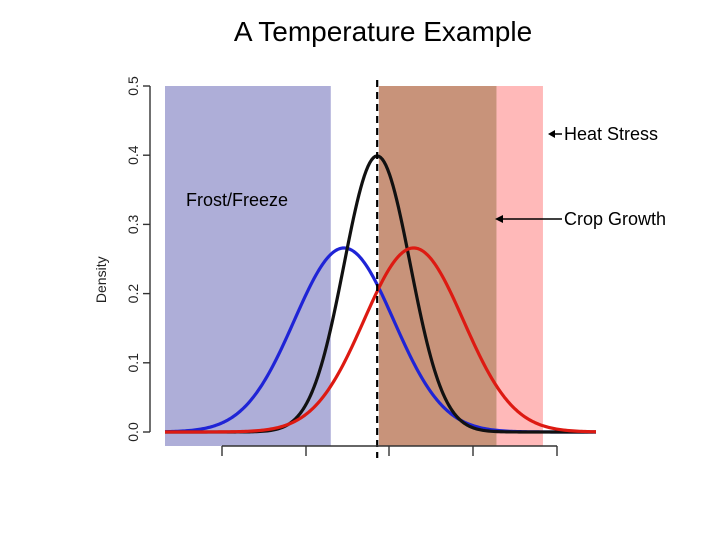 The width and height of the screenshot is (720, 540). Describe the element at coordinates (615, 219) in the screenshot. I see `crop-growth-label: Crop Growth` at that location.